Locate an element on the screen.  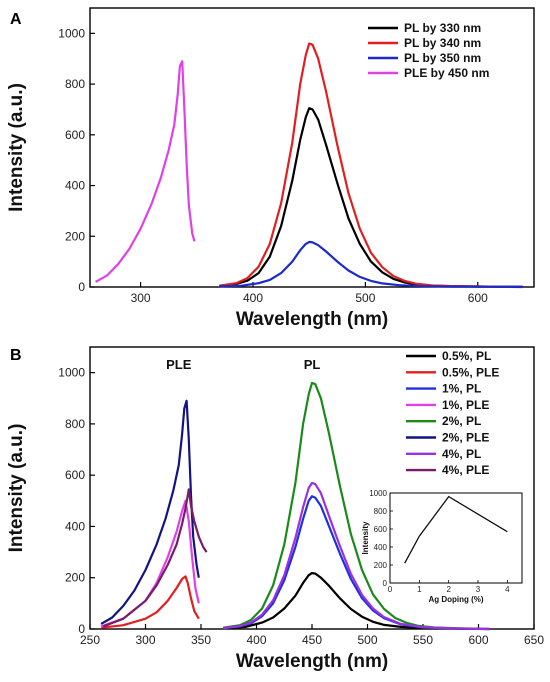
legend-label: 1%, PL is located at coordinates (461, 389).